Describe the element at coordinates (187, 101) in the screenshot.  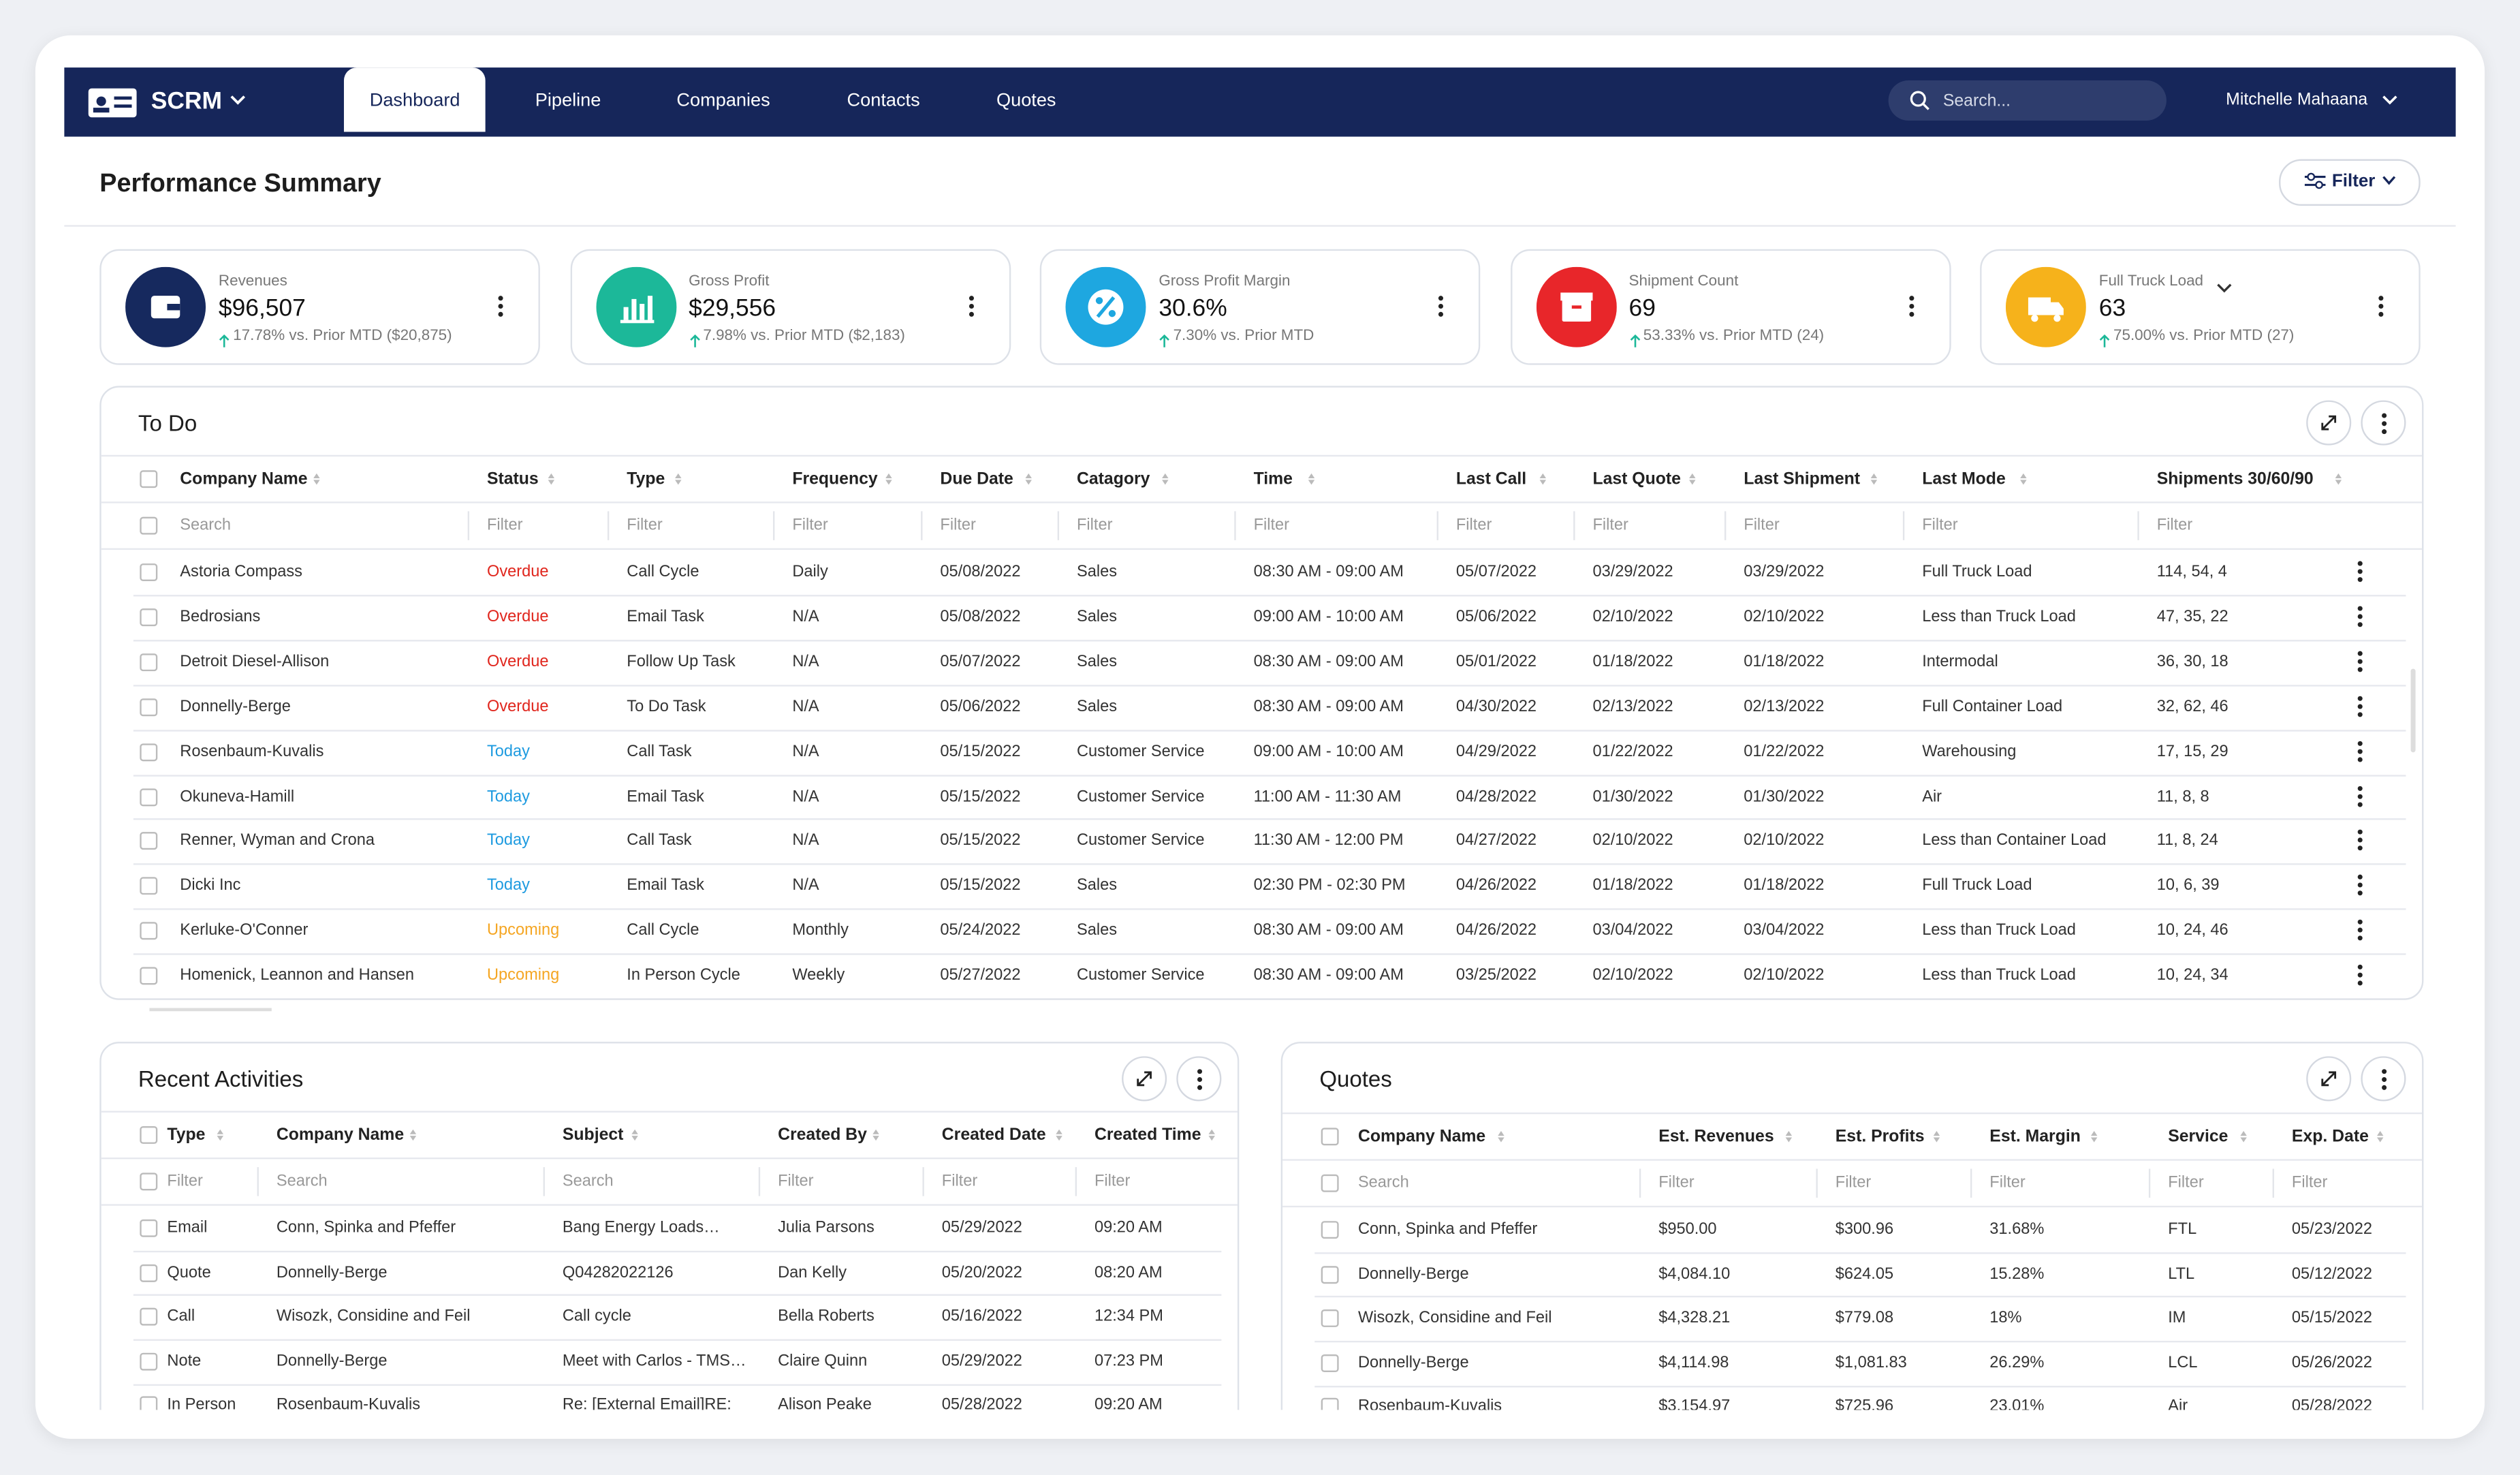
I see `brand: SCRM` at that location.